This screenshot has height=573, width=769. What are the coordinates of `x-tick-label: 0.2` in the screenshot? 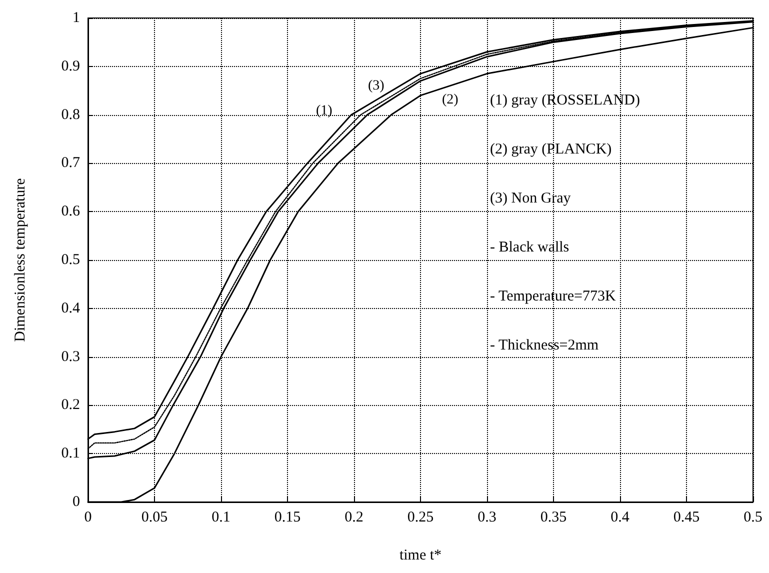 It's located at (354, 518).